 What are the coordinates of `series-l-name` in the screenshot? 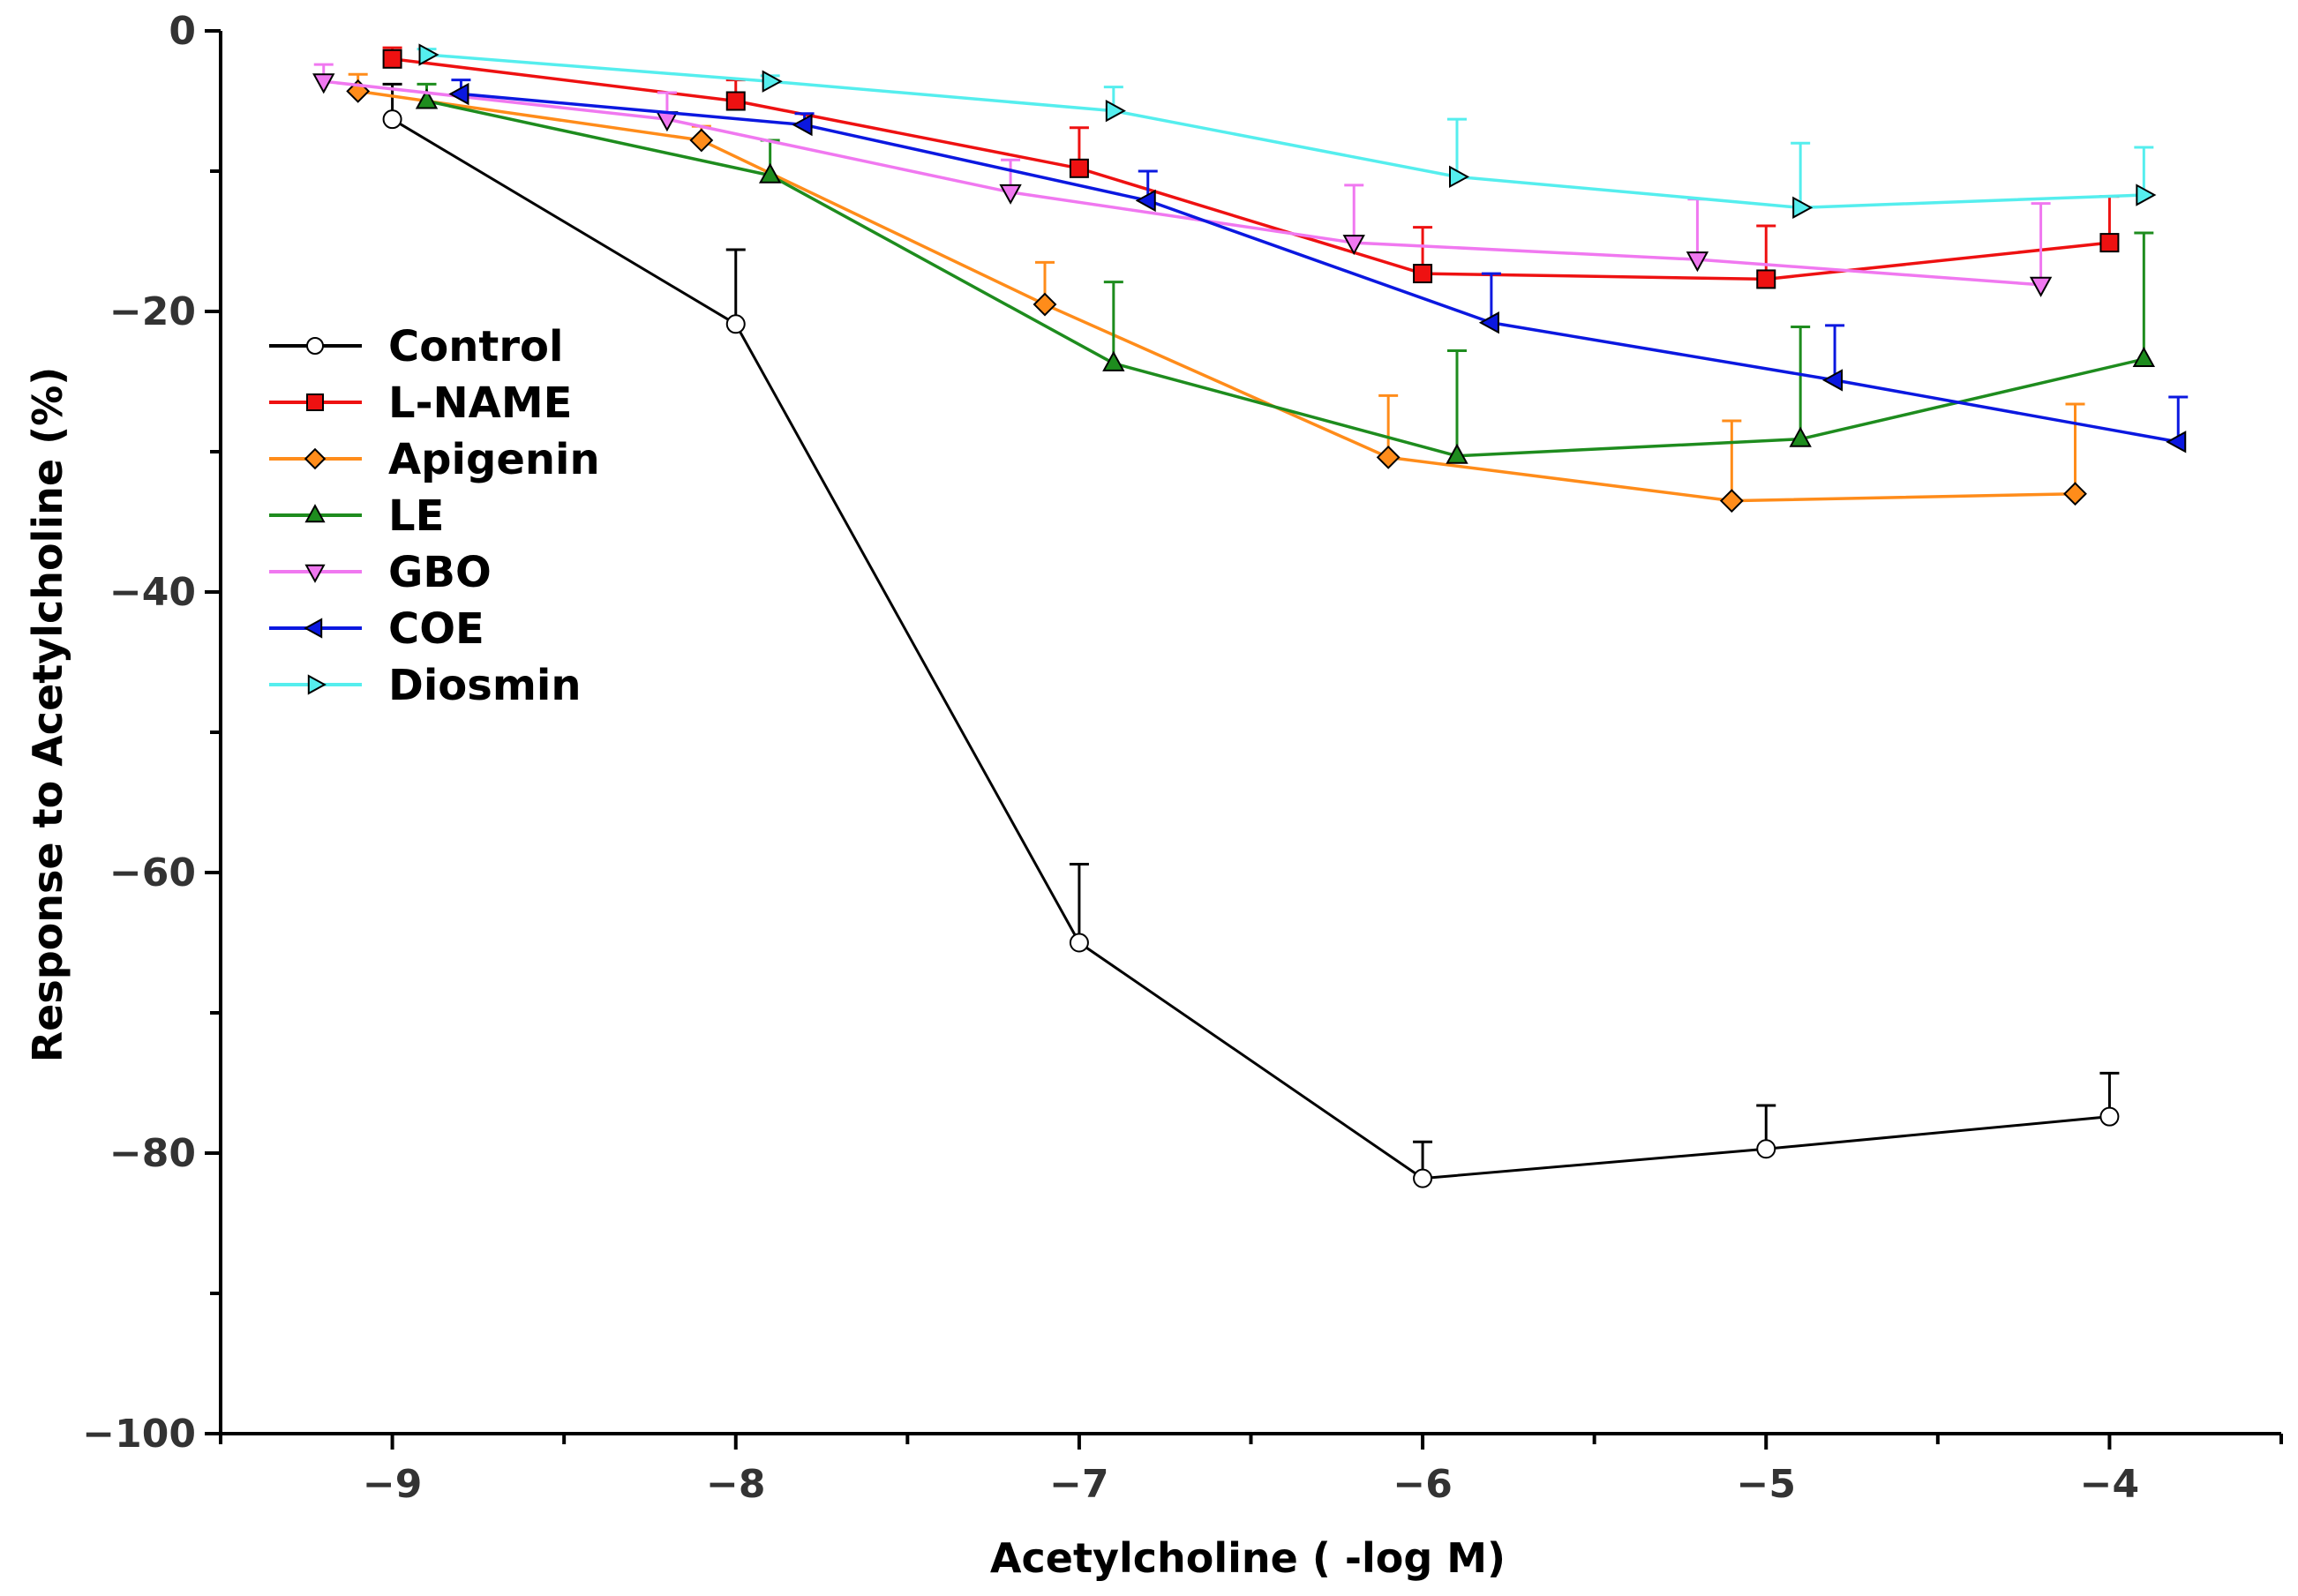 It's located at (1251, 167).